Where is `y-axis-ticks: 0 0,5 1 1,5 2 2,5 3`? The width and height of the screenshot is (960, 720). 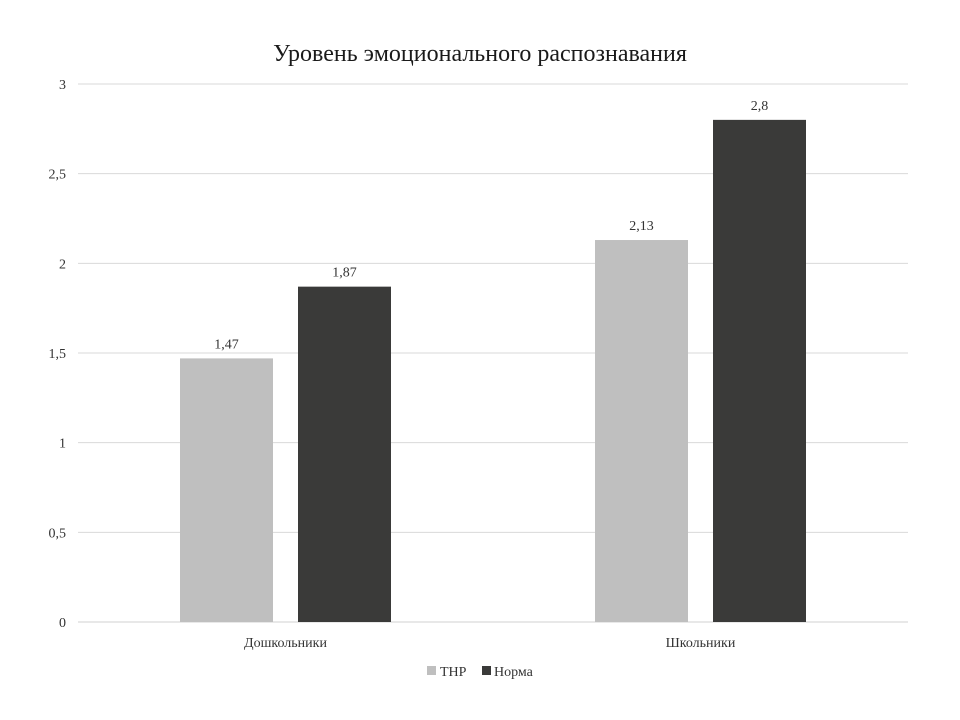
y-axis-ticks: 0 0,5 1 1,5 2 2,5 3 is located at coordinates (58, 354).